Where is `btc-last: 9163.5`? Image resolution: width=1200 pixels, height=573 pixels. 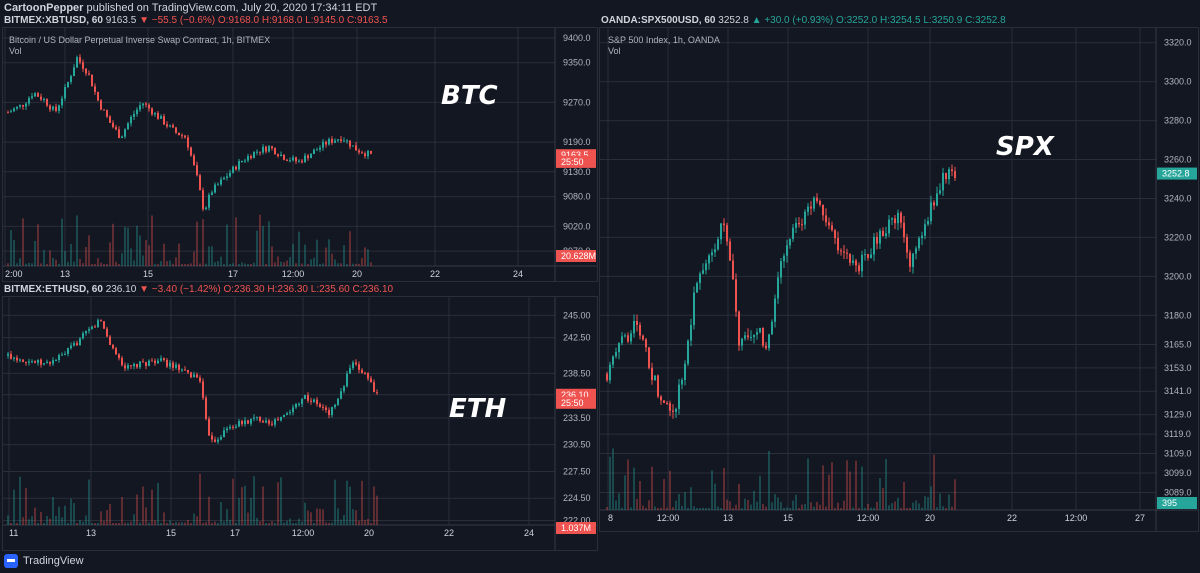 btc-last: 9163.5 is located at coordinates (121, 20).